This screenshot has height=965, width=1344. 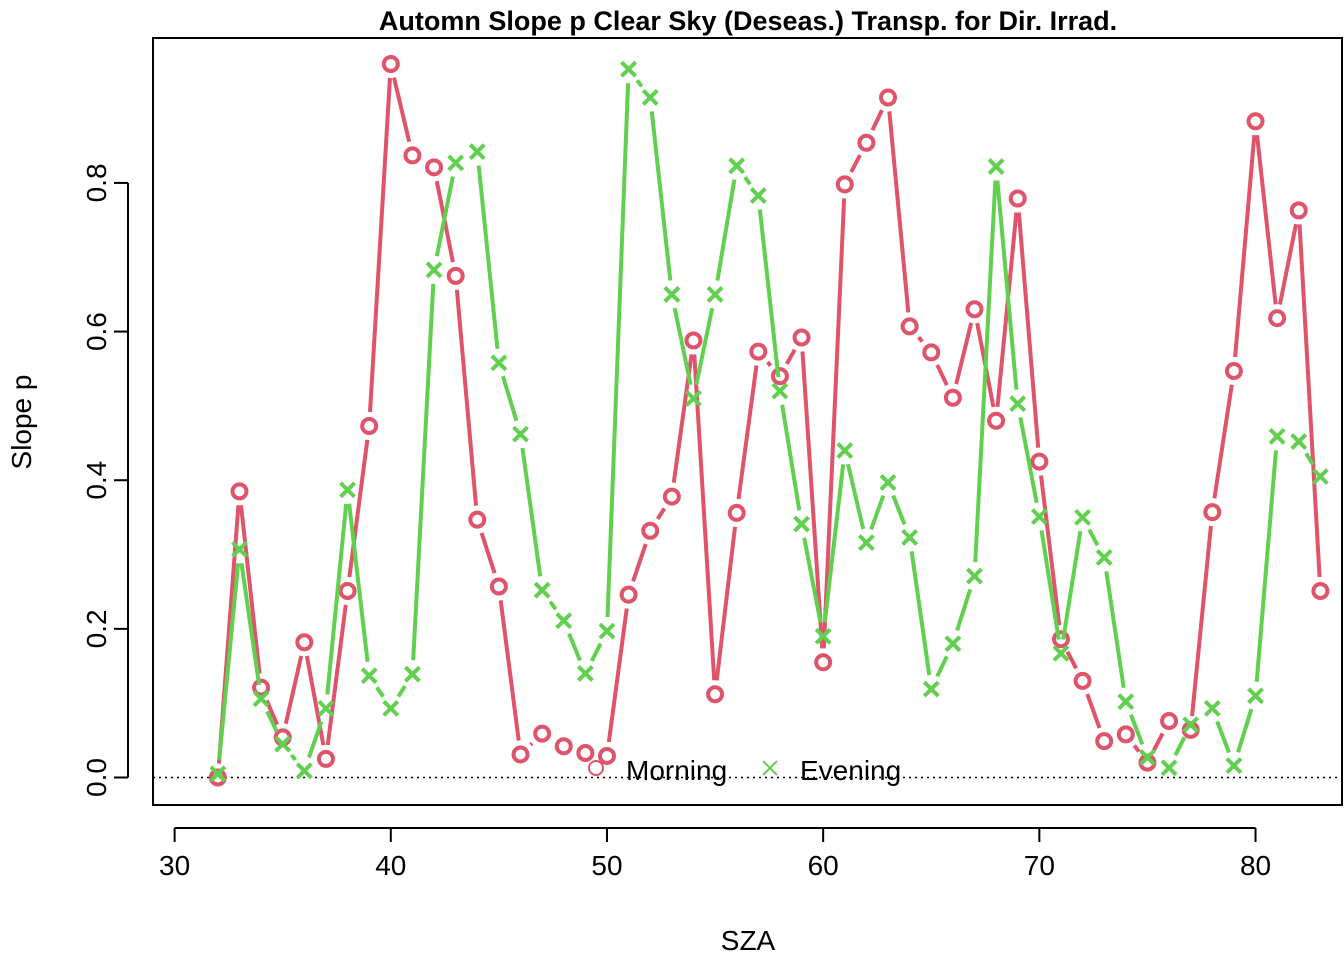 I want to click on x-tick-label: 40, so click(x=390, y=865).